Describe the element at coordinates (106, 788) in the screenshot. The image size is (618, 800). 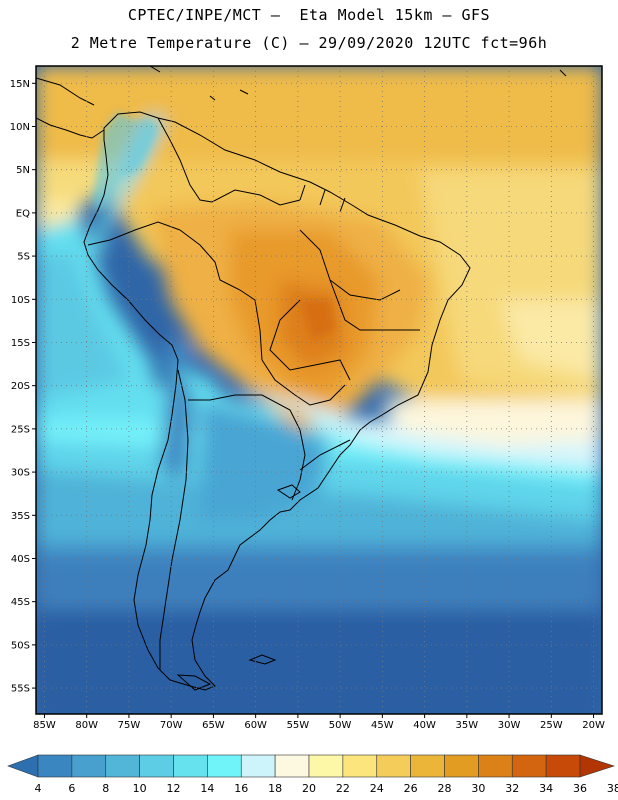
I see `colorbar-label: 8` at that location.